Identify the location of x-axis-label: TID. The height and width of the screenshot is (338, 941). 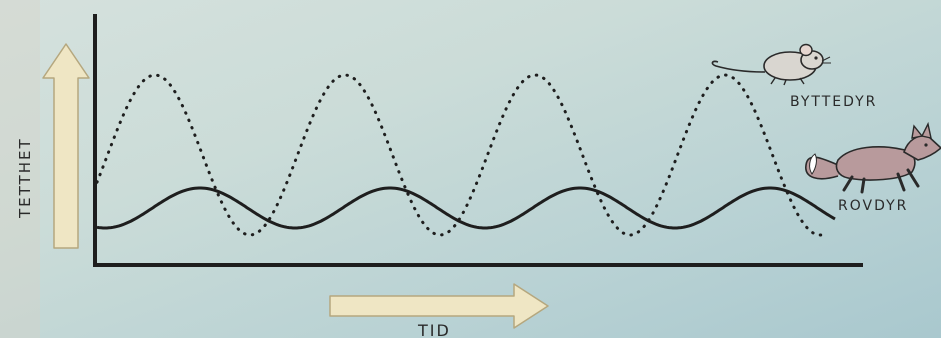
(434, 329).